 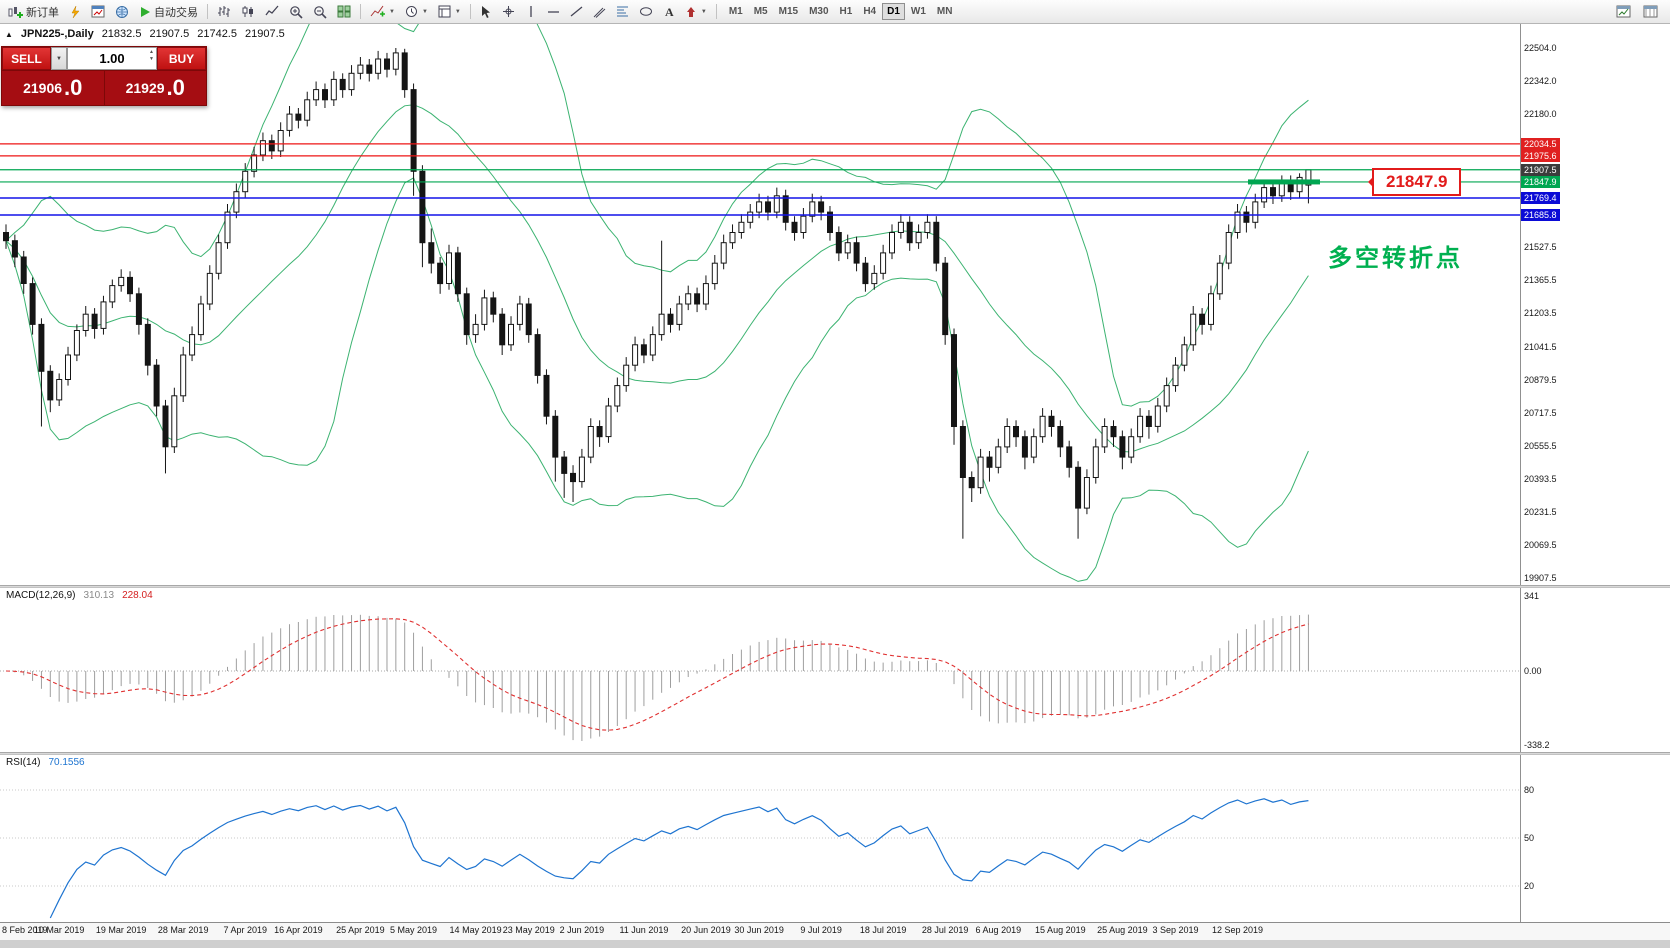 What do you see at coordinates (53, 88) in the screenshot?
I see `sell-price: 21906 .0` at bounding box center [53, 88].